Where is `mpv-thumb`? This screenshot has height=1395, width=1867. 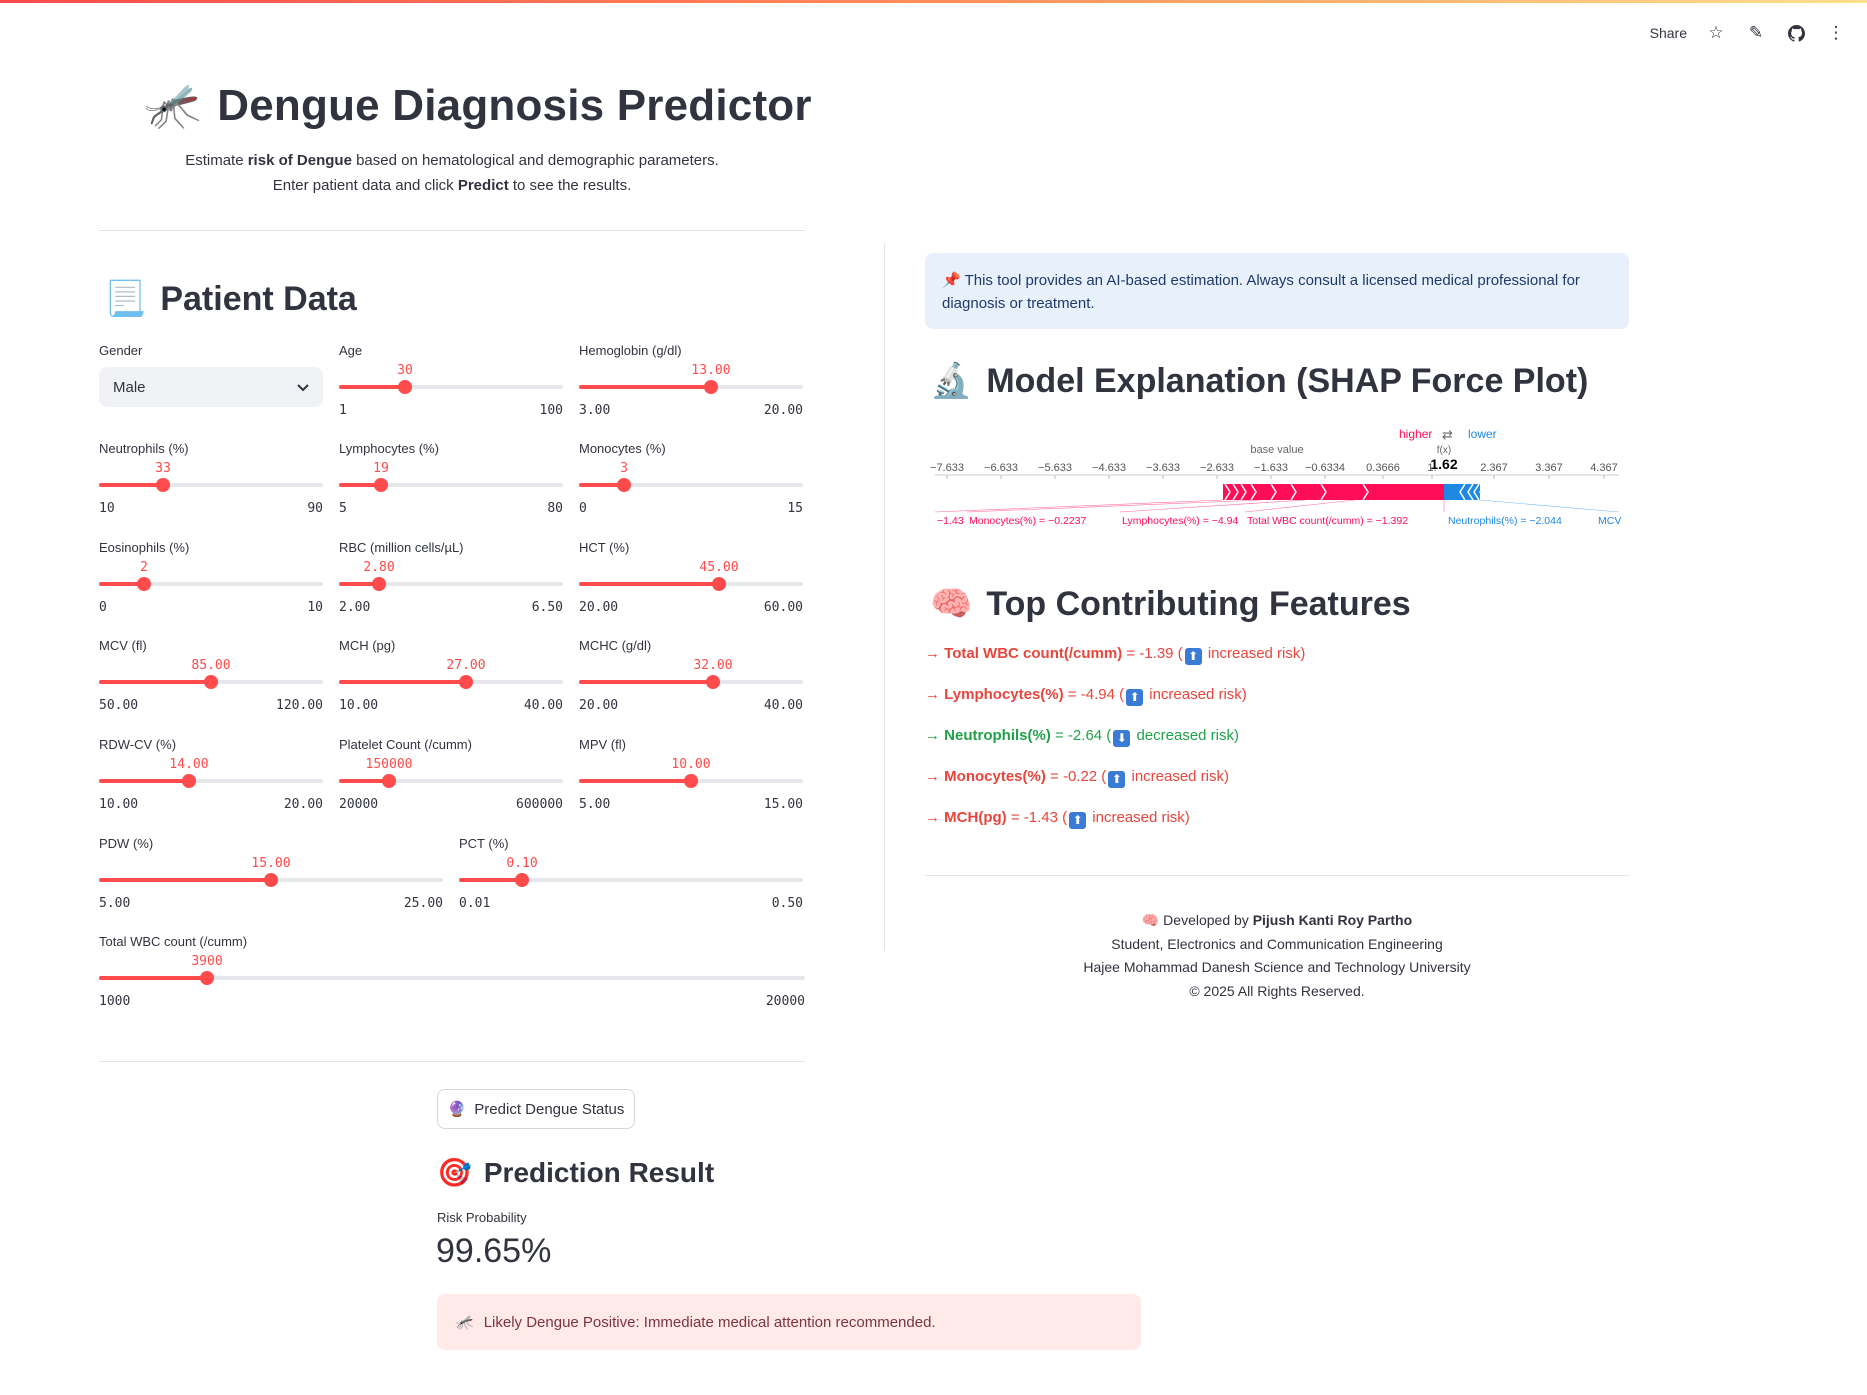
mpv-thumb is located at coordinates (691, 781).